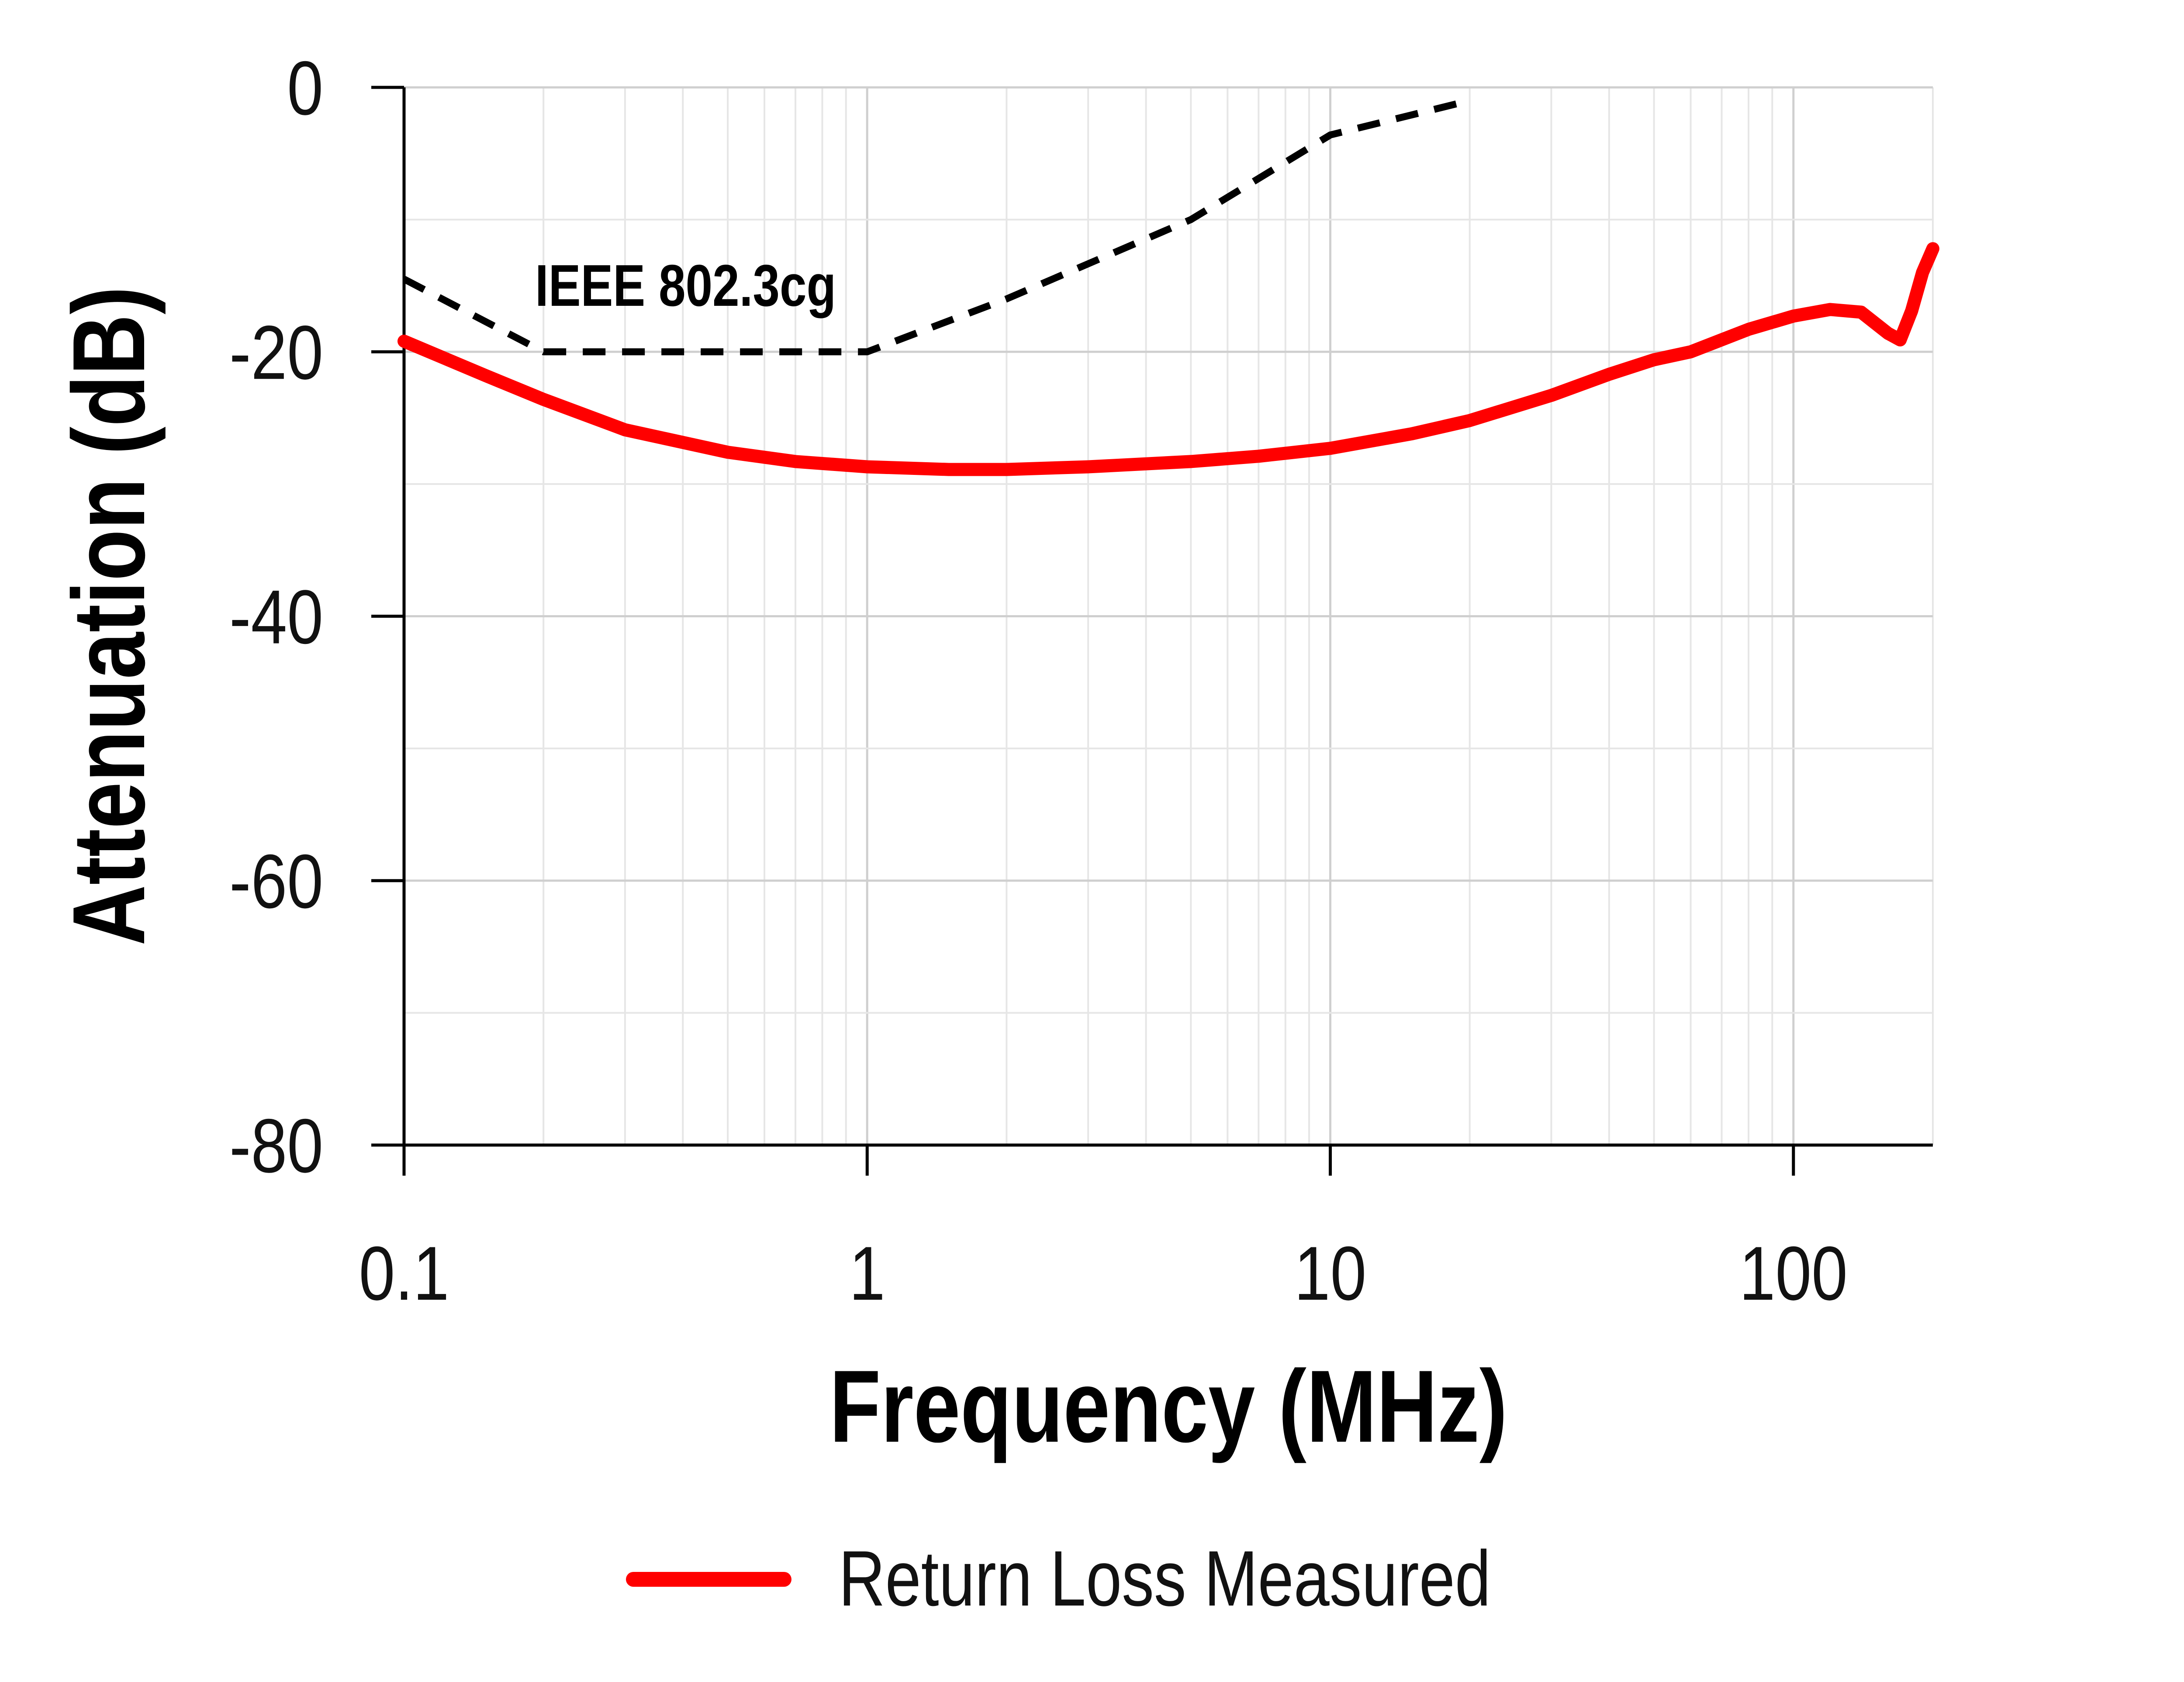 The image size is (2184, 1682). Describe the element at coordinates (1168, 359) in the screenshot. I see `series-line-return-loss` at that location.